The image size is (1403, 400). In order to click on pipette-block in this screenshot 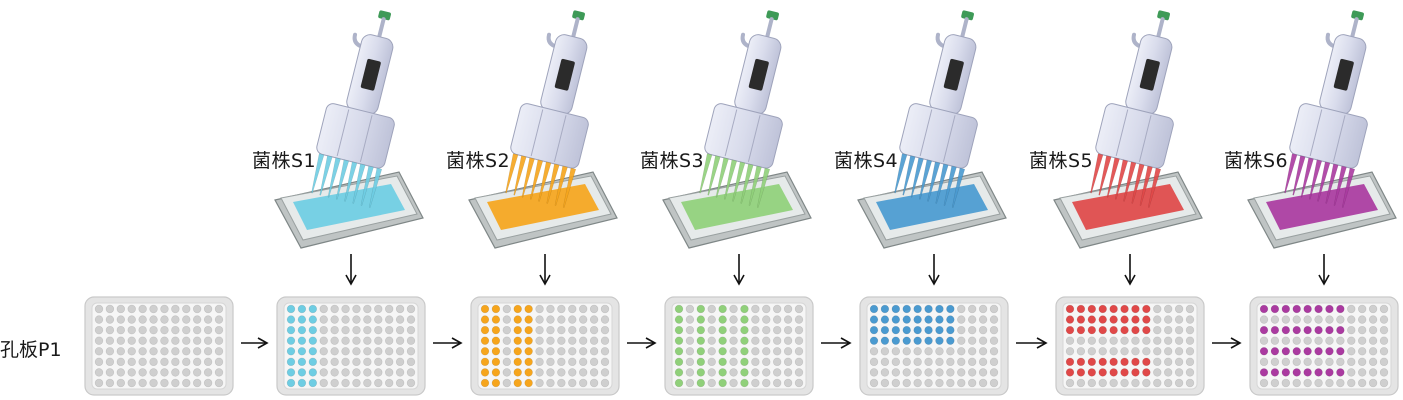, I will do `click(355, 136)`.